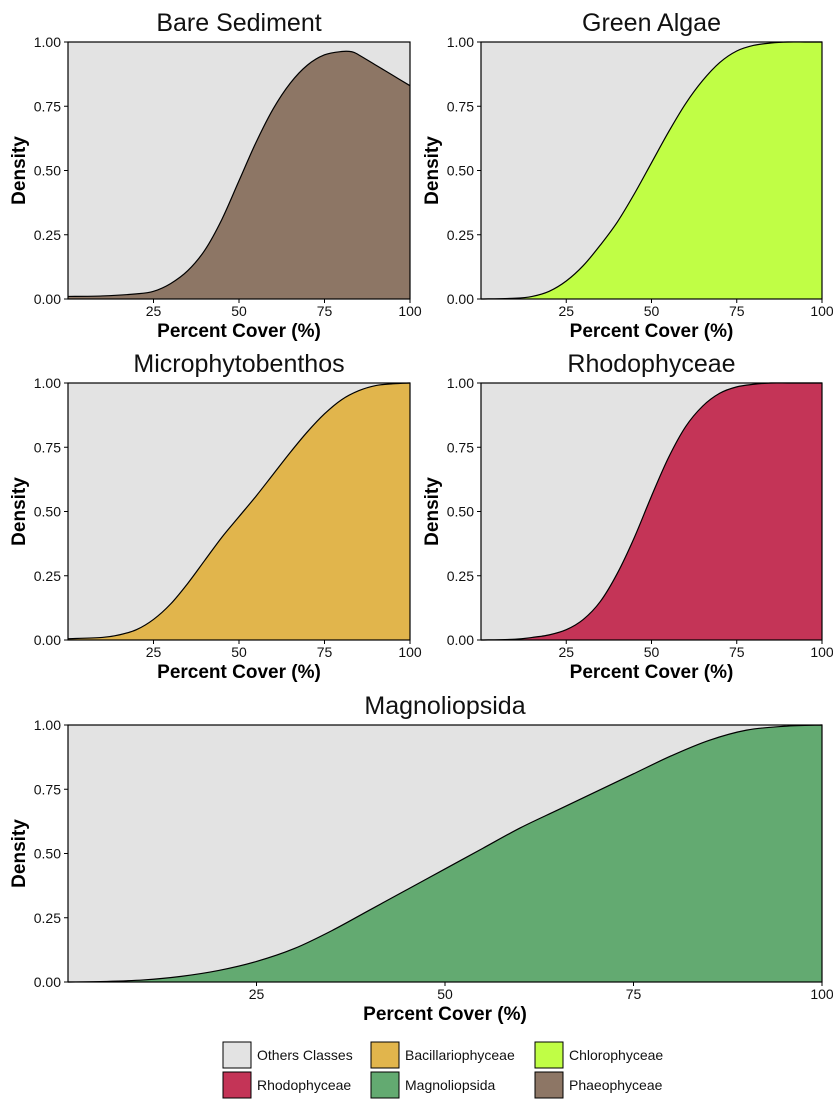 The width and height of the screenshot is (833, 1118). I want to click on legend-item: Chlorophyceae, so click(598, 1055).